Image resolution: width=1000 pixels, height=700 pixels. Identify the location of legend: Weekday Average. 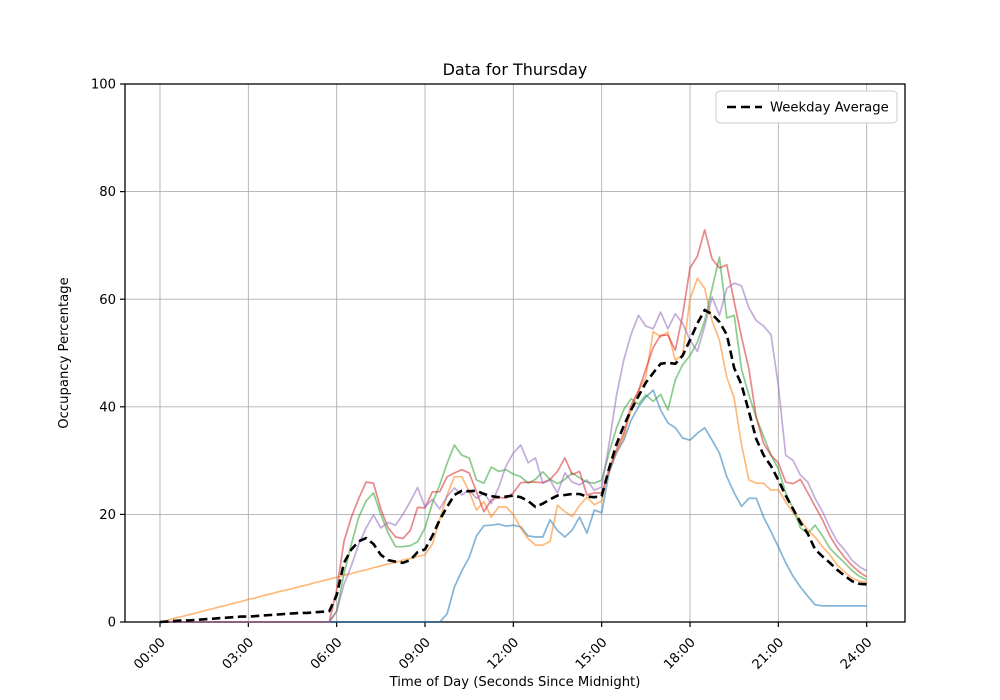
(806, 107).